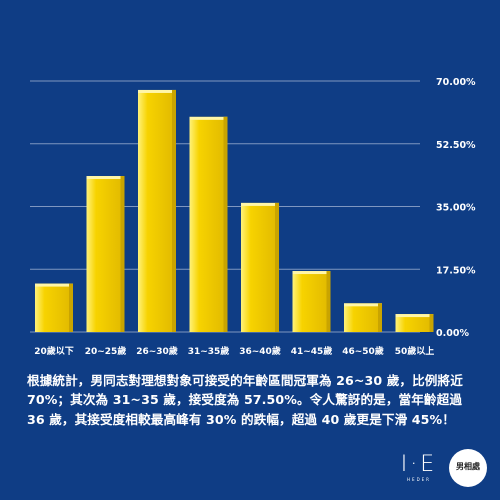 Image resolution: width=500 pixels, height=500 pixels. Describe the element at coordinates (415, 351) in the screenshot. I see `x-category-label: 50歲以上` at that location.